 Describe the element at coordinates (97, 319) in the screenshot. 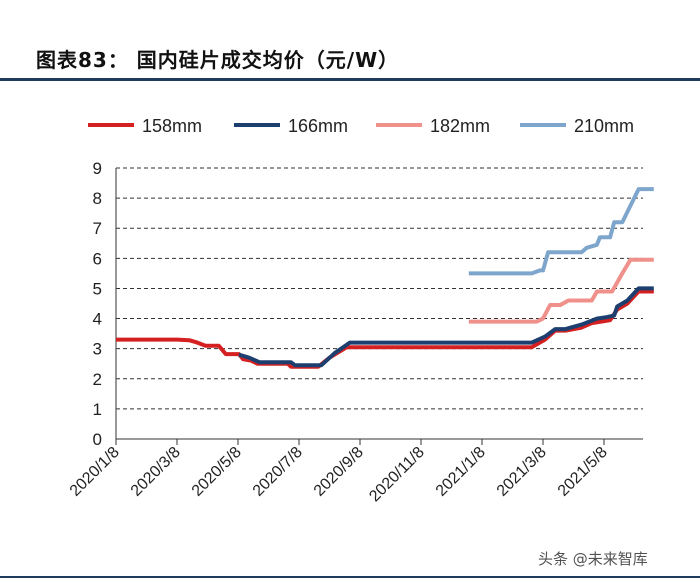

I see `y-tick-label: 4` at that location.